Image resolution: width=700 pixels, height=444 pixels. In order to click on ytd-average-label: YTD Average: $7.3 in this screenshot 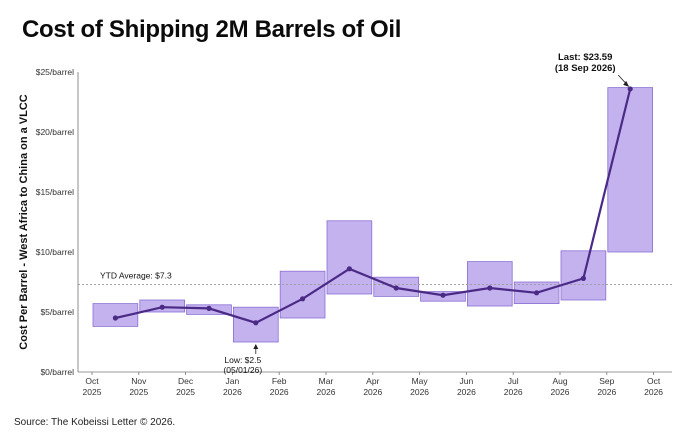, I will do `click(136, 275)`.